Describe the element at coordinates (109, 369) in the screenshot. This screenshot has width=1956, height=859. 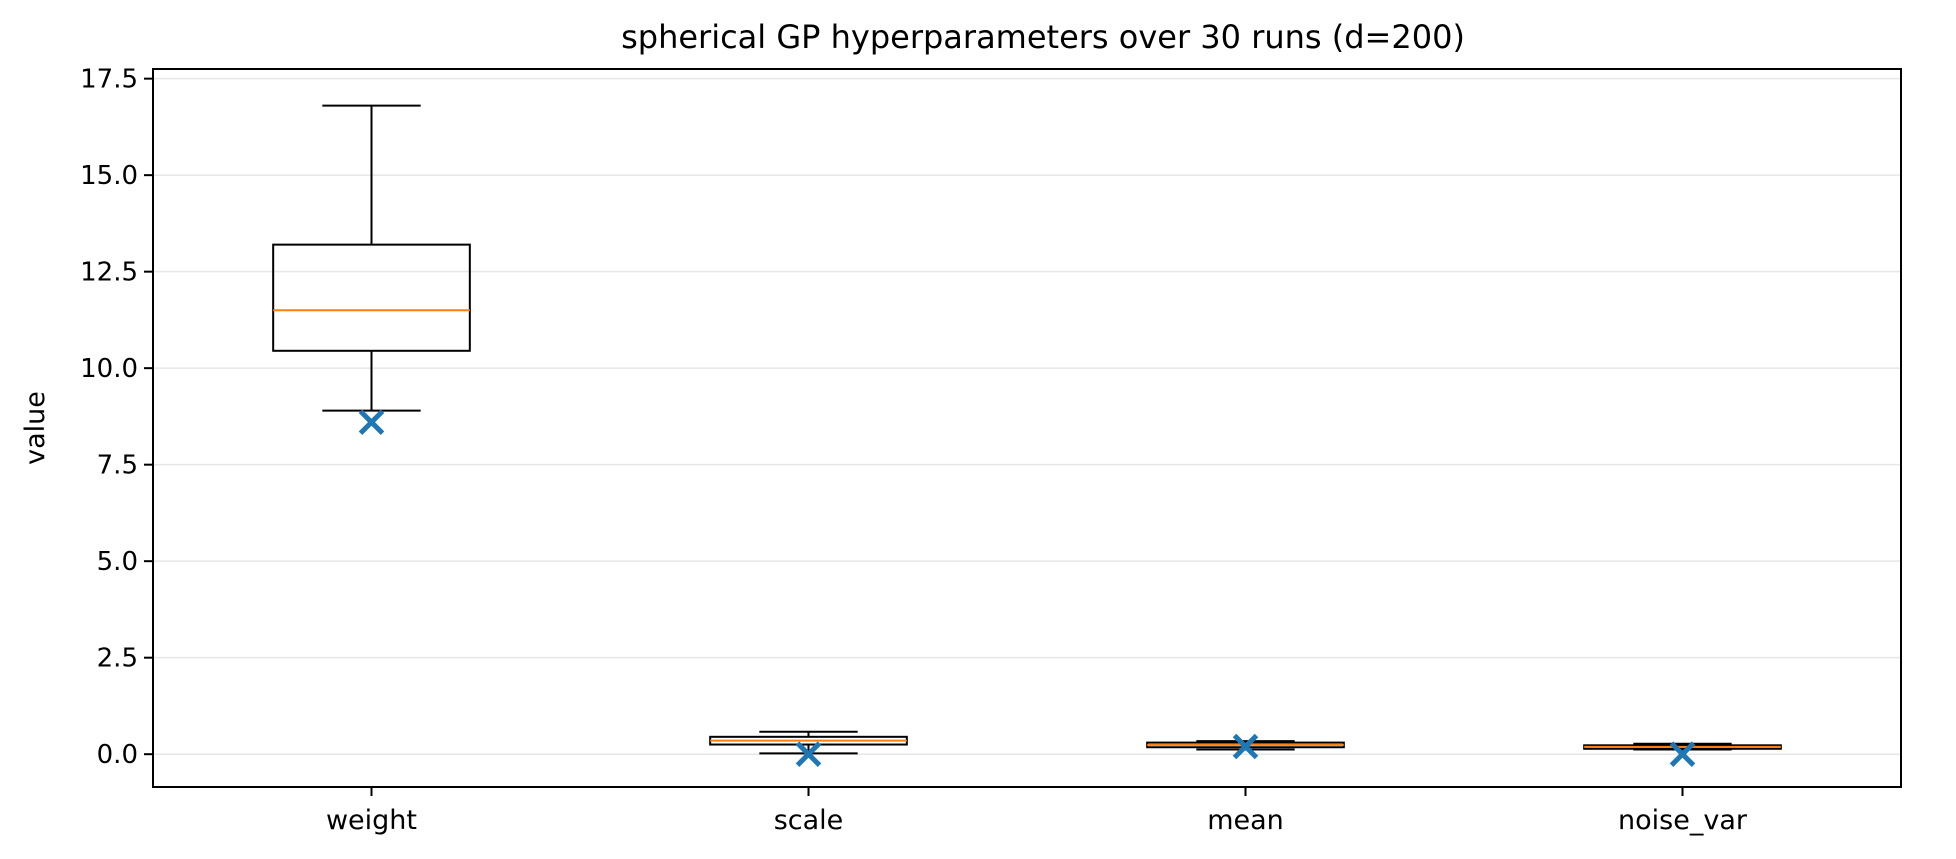
I see `y-tick-label: 10.0` at that location.